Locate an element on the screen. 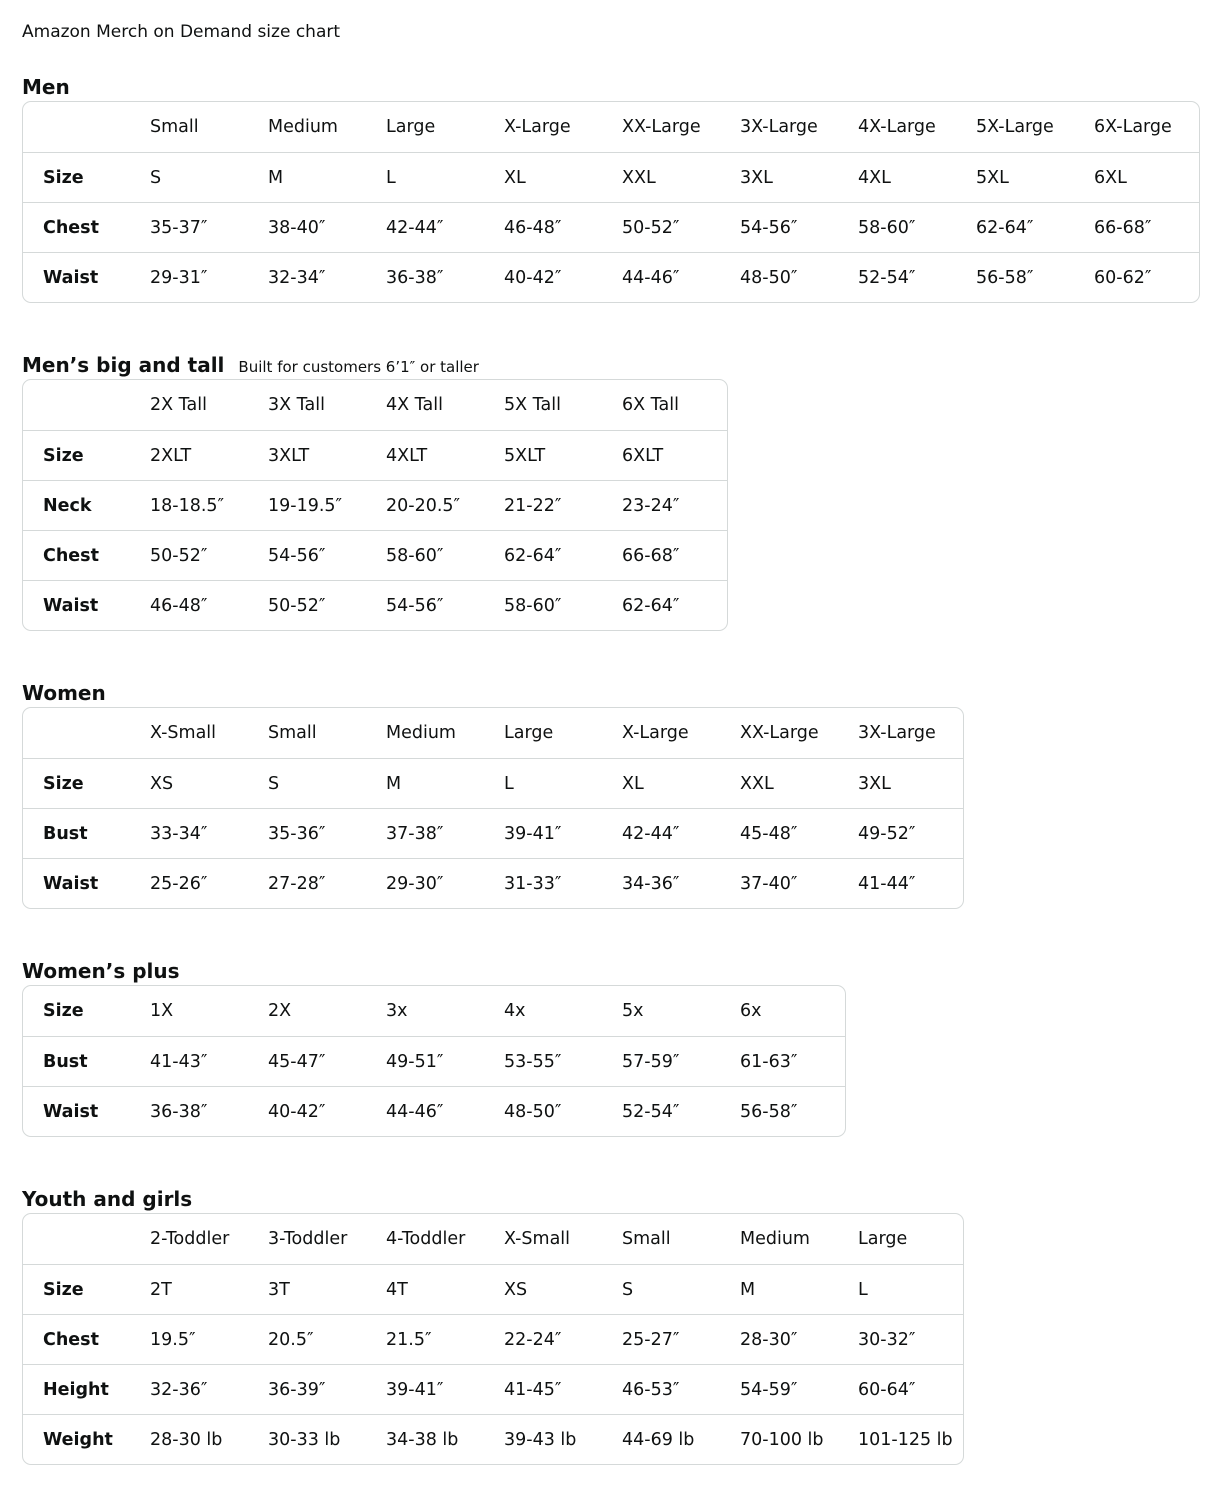 The height and width of the screenshot is (1500, 1223). table-row: Size 2T 3T 4T XS S M L is located at coordinates (493, 1289).